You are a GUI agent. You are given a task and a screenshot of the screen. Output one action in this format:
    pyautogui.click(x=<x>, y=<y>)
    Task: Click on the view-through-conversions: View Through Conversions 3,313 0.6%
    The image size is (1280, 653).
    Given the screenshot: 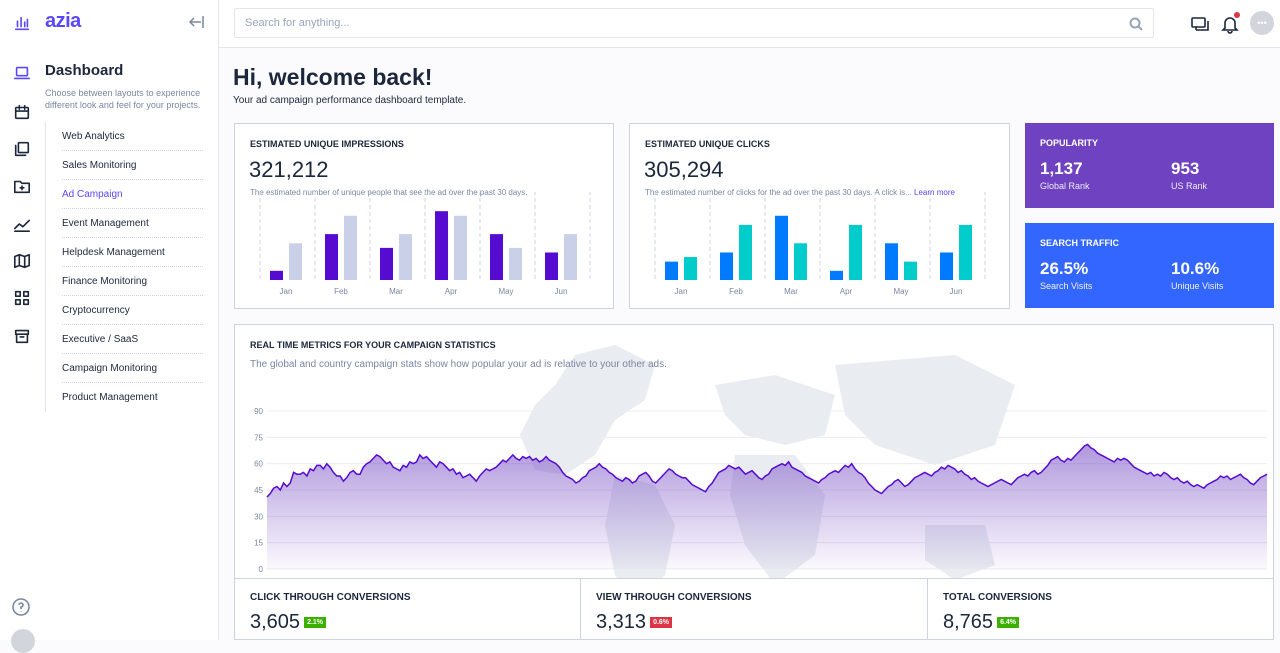 What is the action you would take?
    pyautogui.click(x=754, y=609)
    